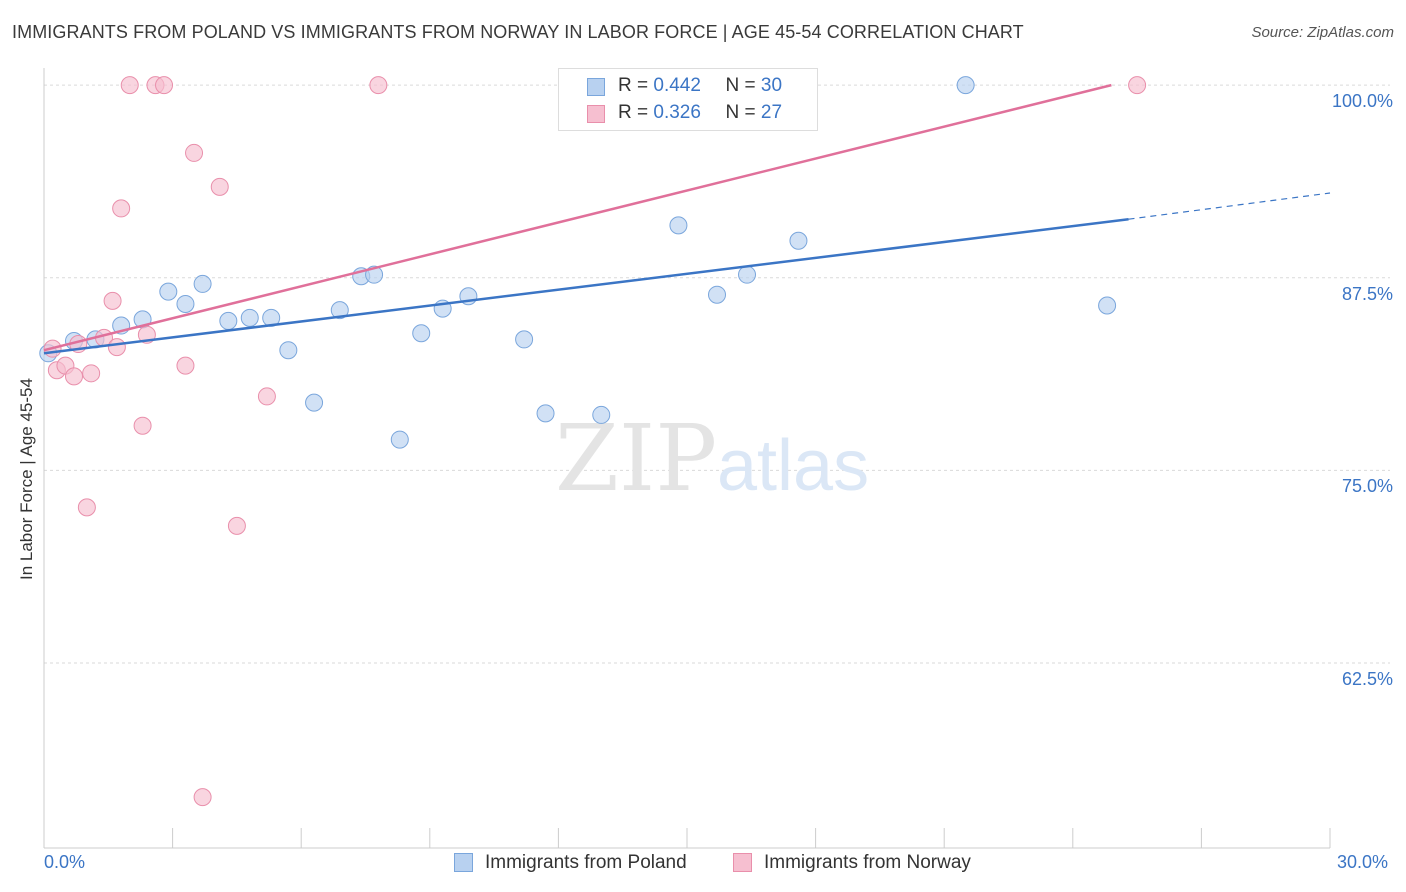  What do you see at coordinates (867, 862) in the screenshot?
I see `norway-legend-label: Immigrants from Norway` at bounding box center [867, 862].